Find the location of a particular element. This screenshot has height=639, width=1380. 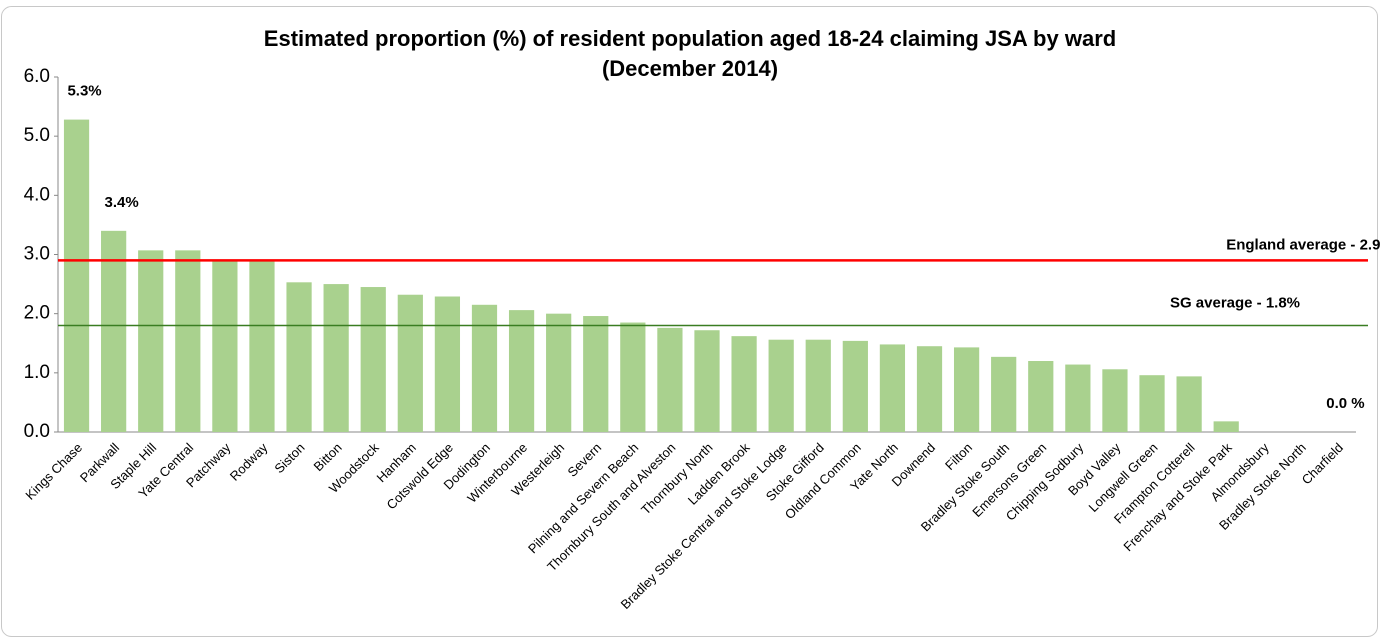

y-tick-label: 1.0 is located at coordinates (37, 372).